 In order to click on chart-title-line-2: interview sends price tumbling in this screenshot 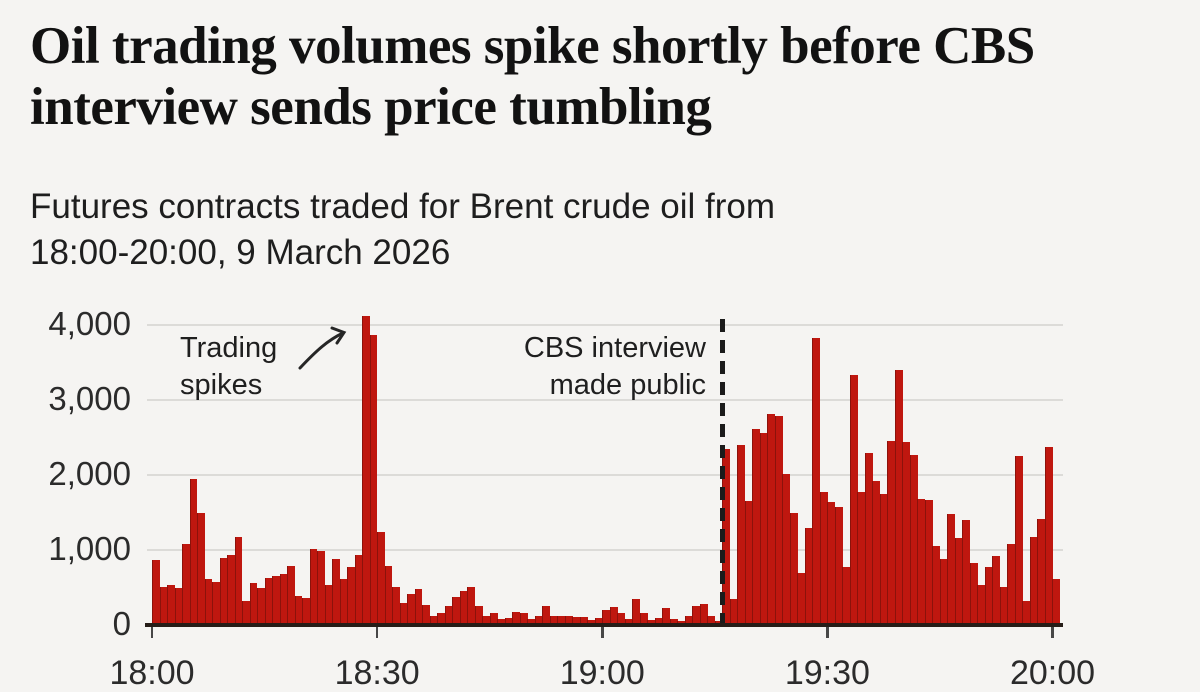, I will do `click(371, 107)`.